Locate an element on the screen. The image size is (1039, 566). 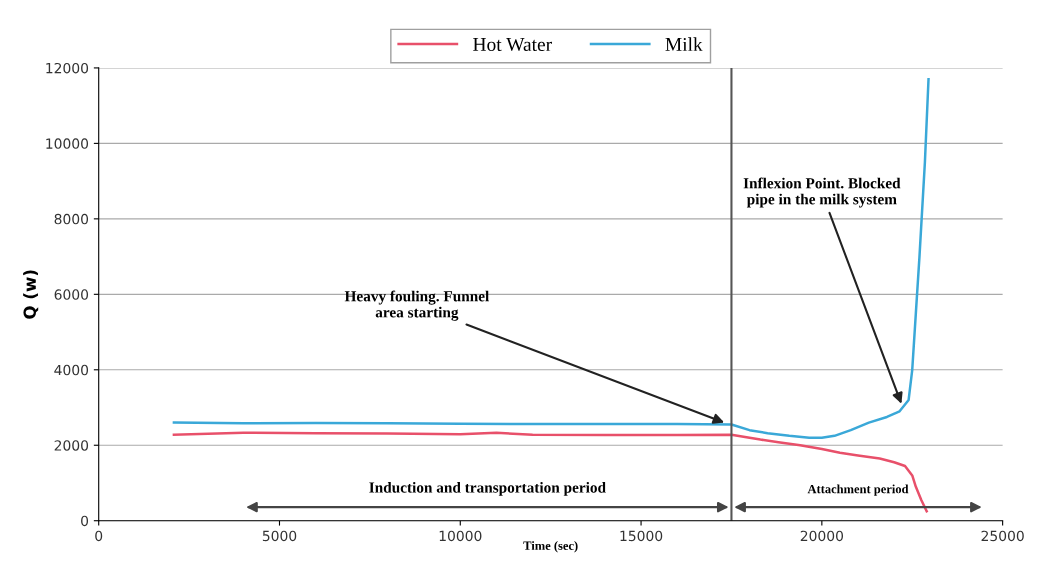
x-tick-label: 20000 is located at coordinates (822, 536).